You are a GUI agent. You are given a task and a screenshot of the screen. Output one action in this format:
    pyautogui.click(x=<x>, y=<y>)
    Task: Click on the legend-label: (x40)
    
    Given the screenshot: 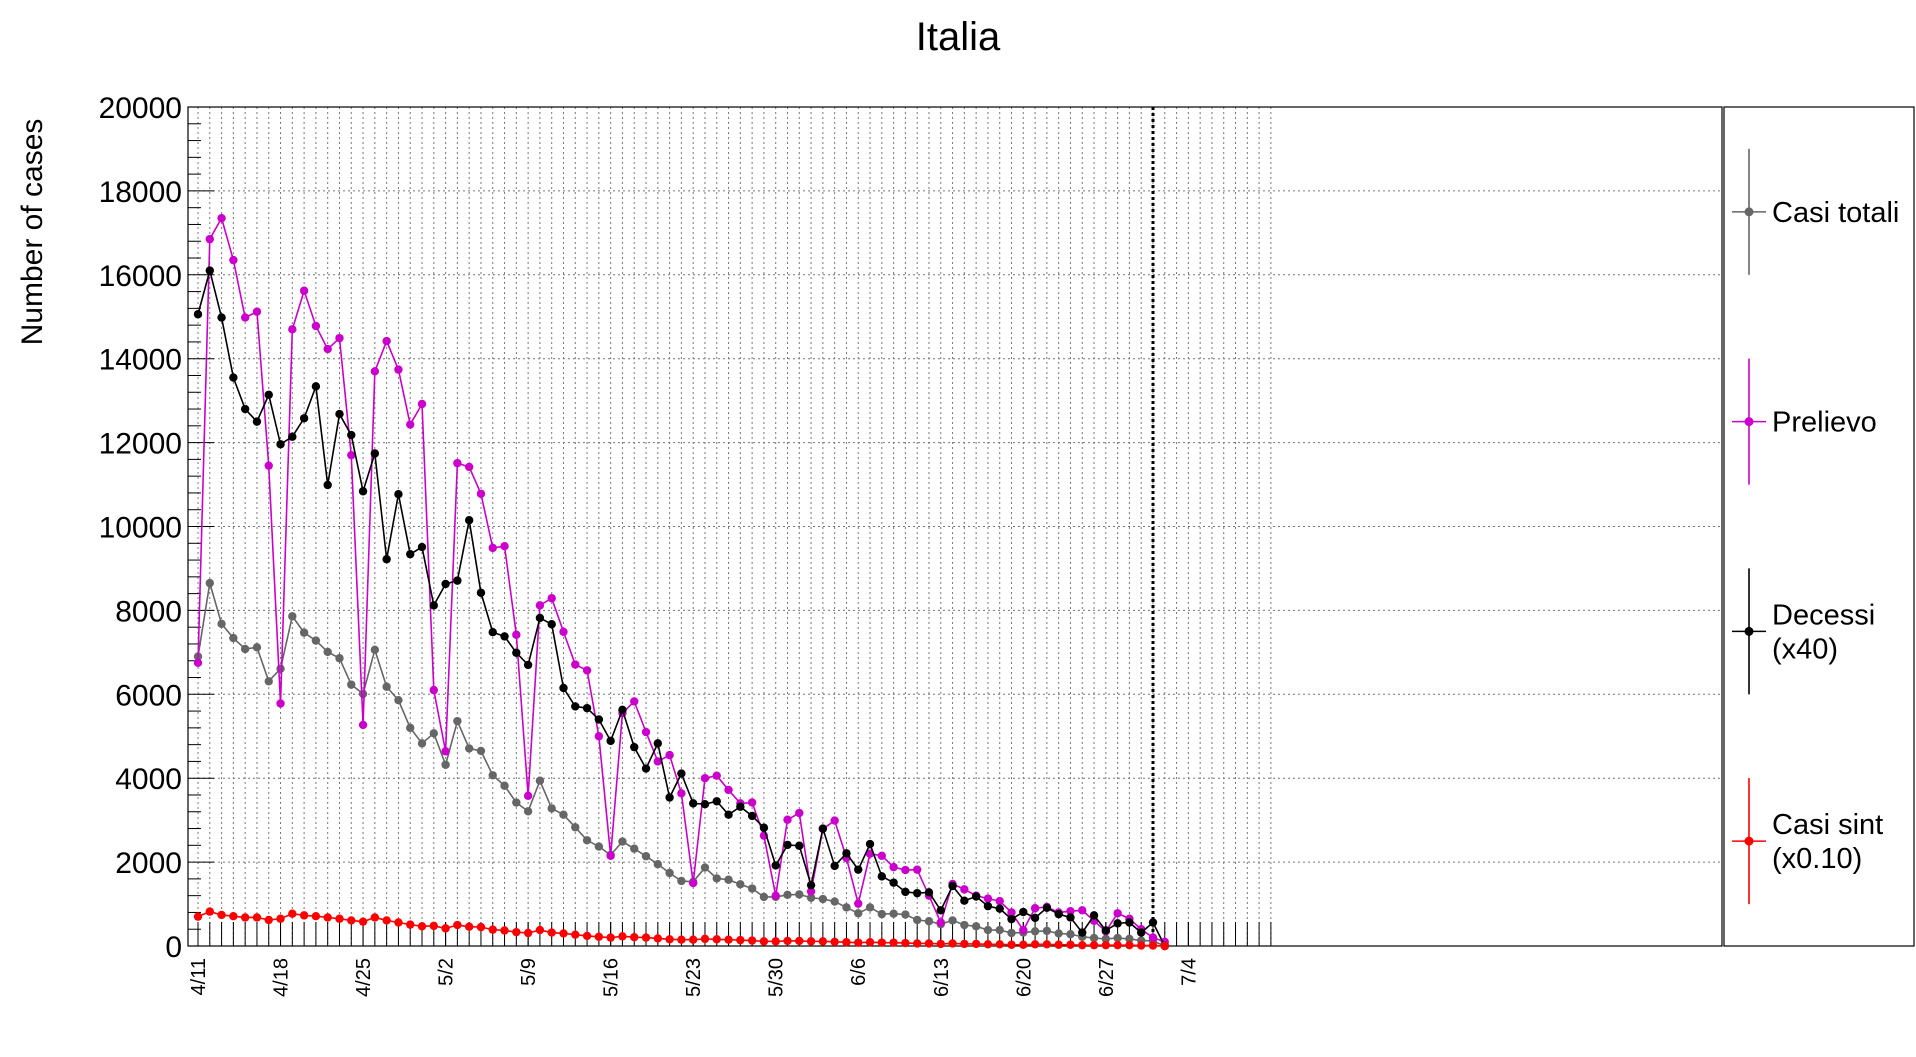 What is the action you would take?
    pyautogui.click(x=1805, y=649)
    